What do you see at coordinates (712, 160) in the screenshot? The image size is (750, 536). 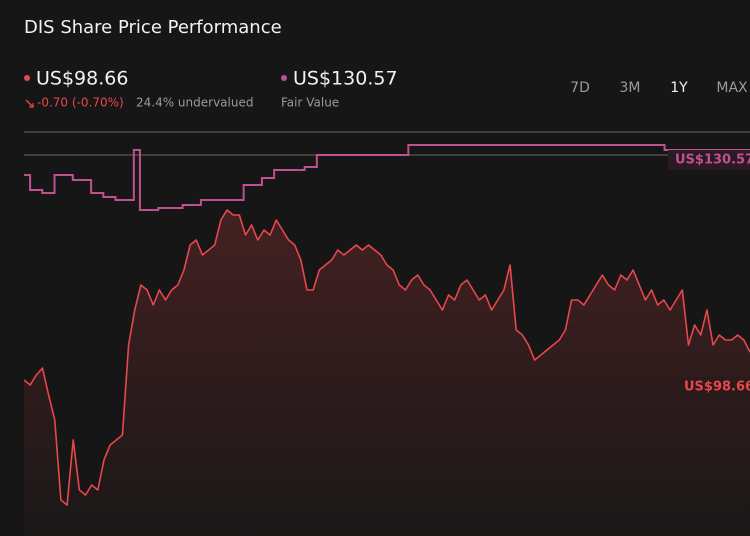 I see `fair-value-end-label: US$130.57` at bounding box center [712, 160].